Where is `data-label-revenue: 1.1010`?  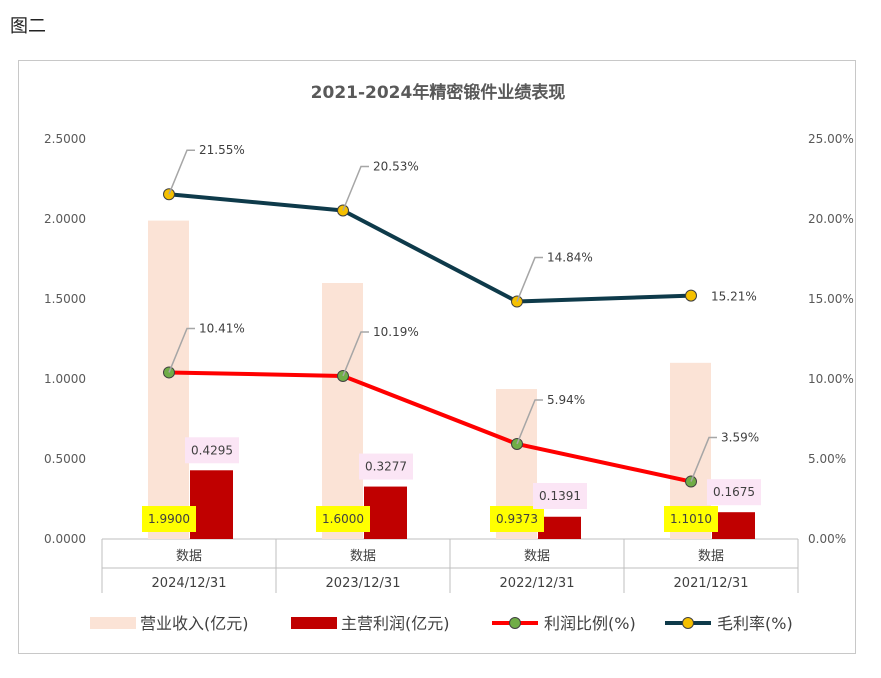 data-label-revenue: 1.1010 is located at coordinates (691, 519).